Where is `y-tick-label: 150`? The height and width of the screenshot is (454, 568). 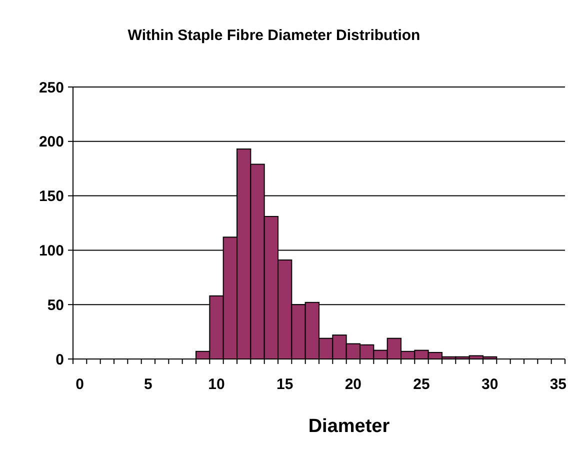 y-tick-label: 150 is located at coordinates (51, 197).